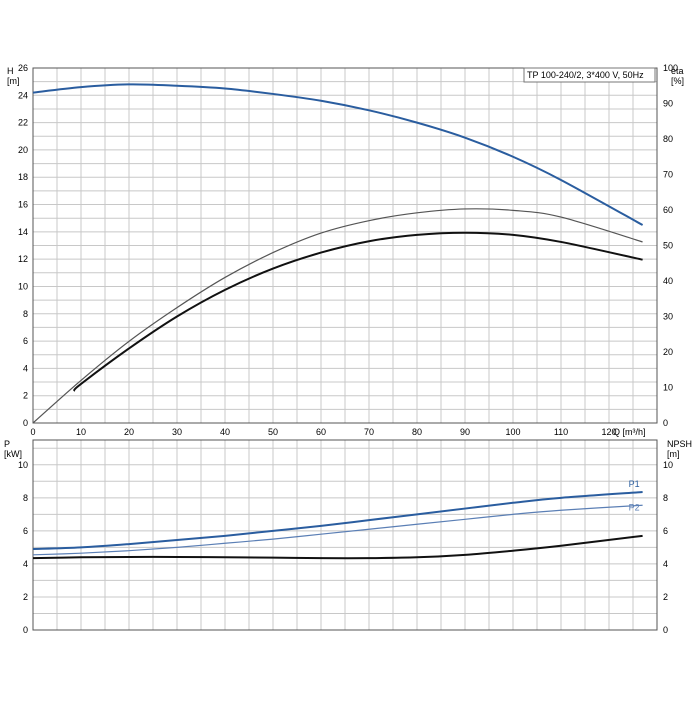 Image resolution: width=700 pixels, height=705 pixels. I want to click on npsh-tick-label: 4, so click(665, 564).